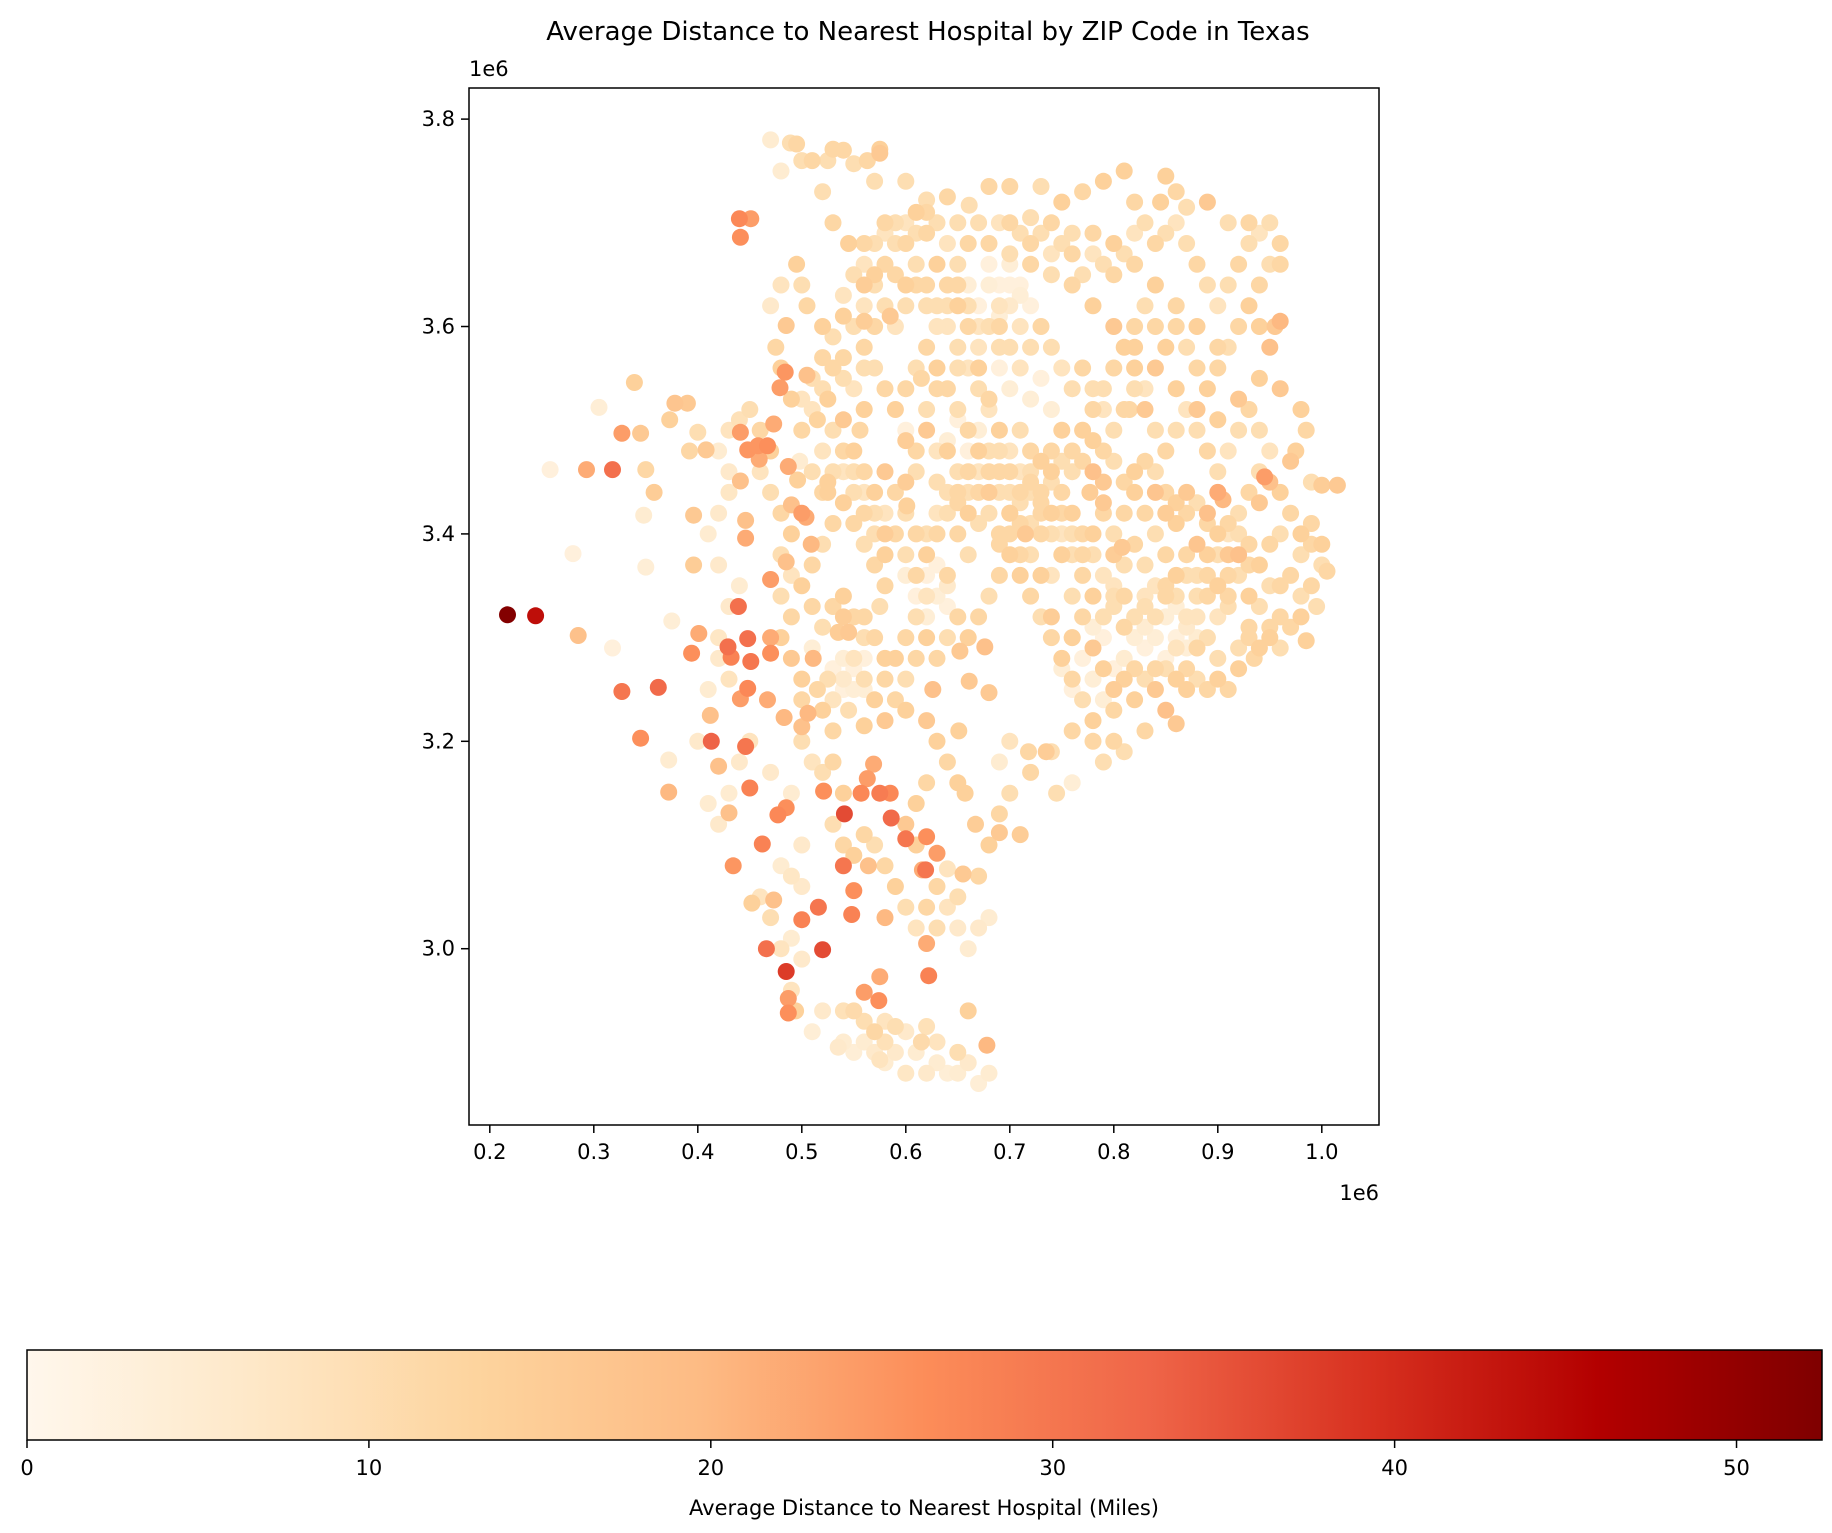 The width and height of the screenshot is (1832, 1533). Describe the element at coordinates (1052, 1468) in the screenshot. I see `colorbar-tick-label: 30` at that location.